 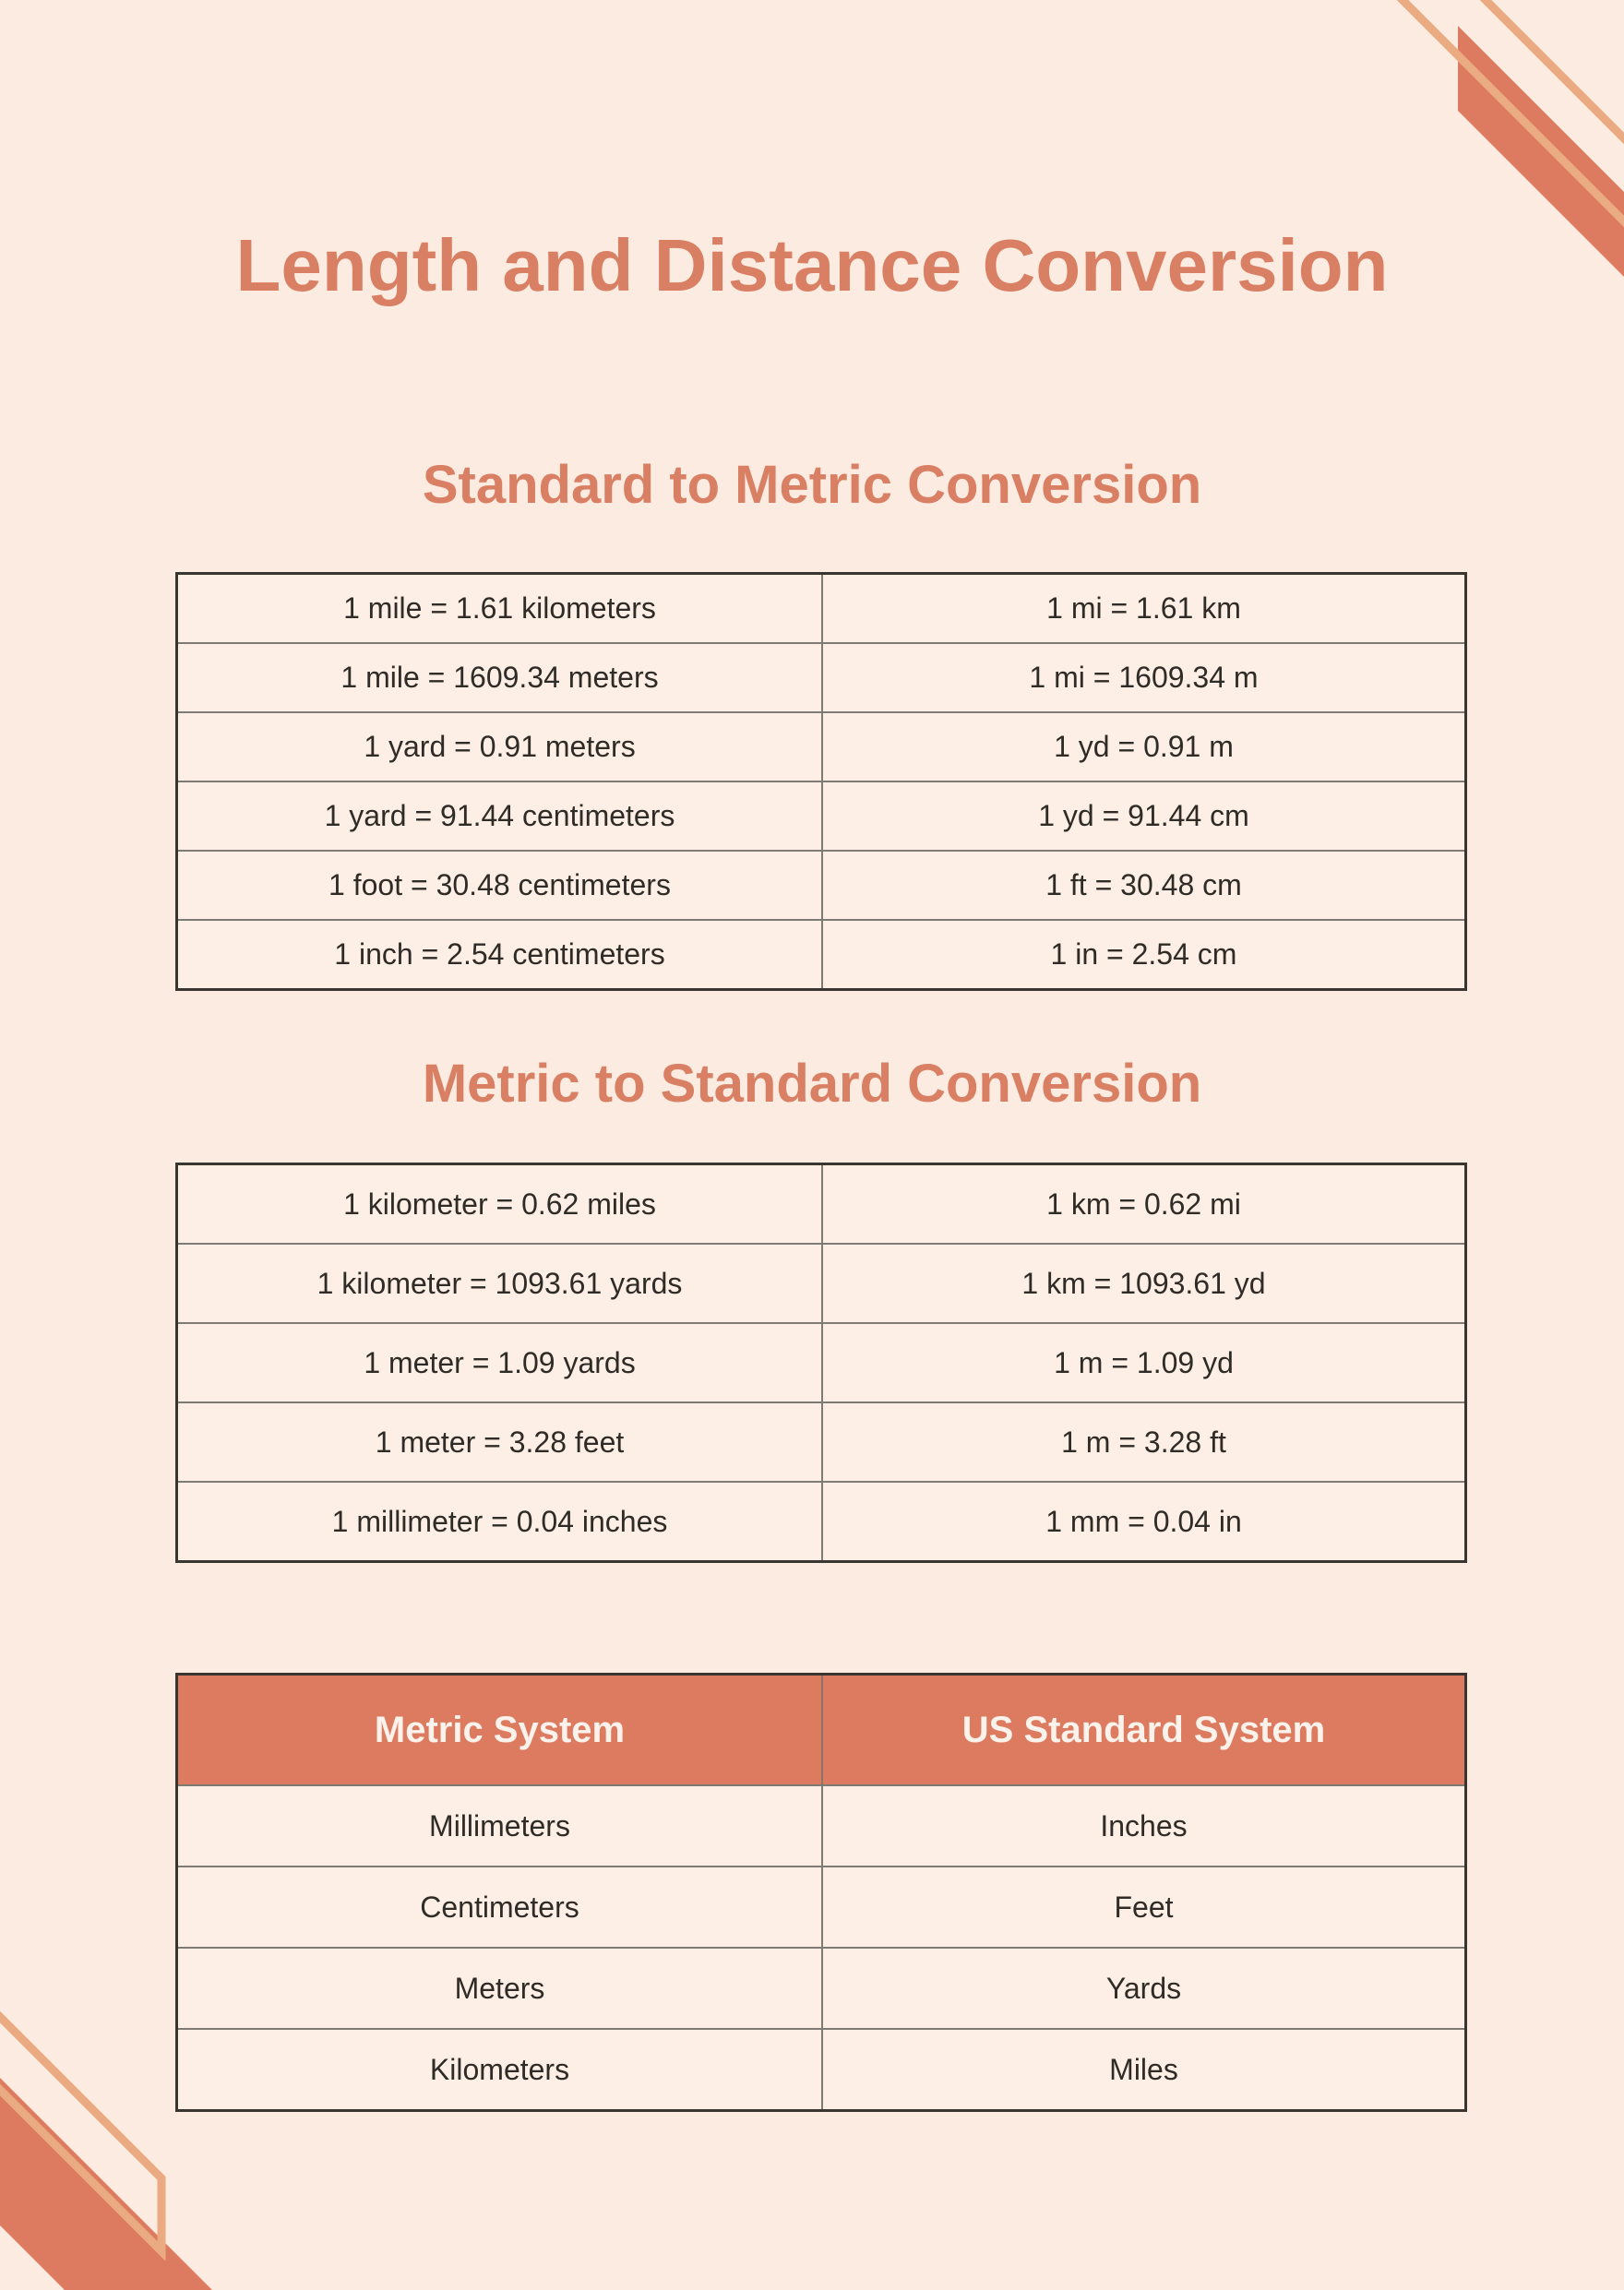 I want to click on conversion-full-cell: 1 meter = 3.28 feet, so click(x=500, y=1442).